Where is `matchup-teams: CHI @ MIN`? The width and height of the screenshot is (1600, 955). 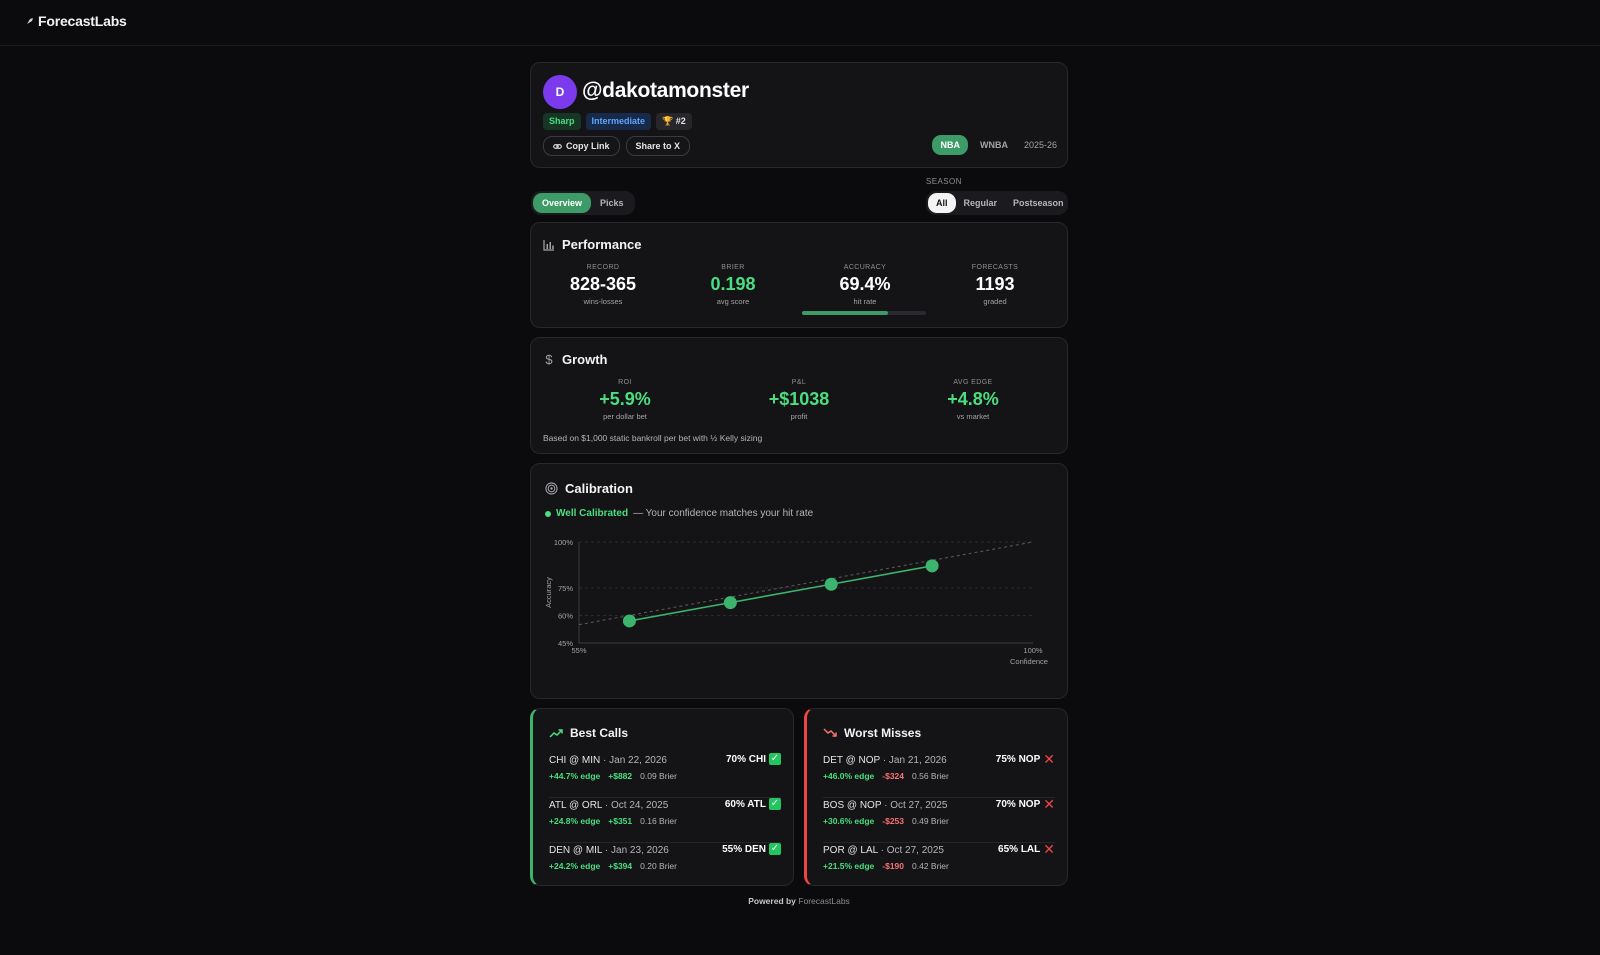 matchup-teams: CHI @ MIN is located at coordinates (575, 760).